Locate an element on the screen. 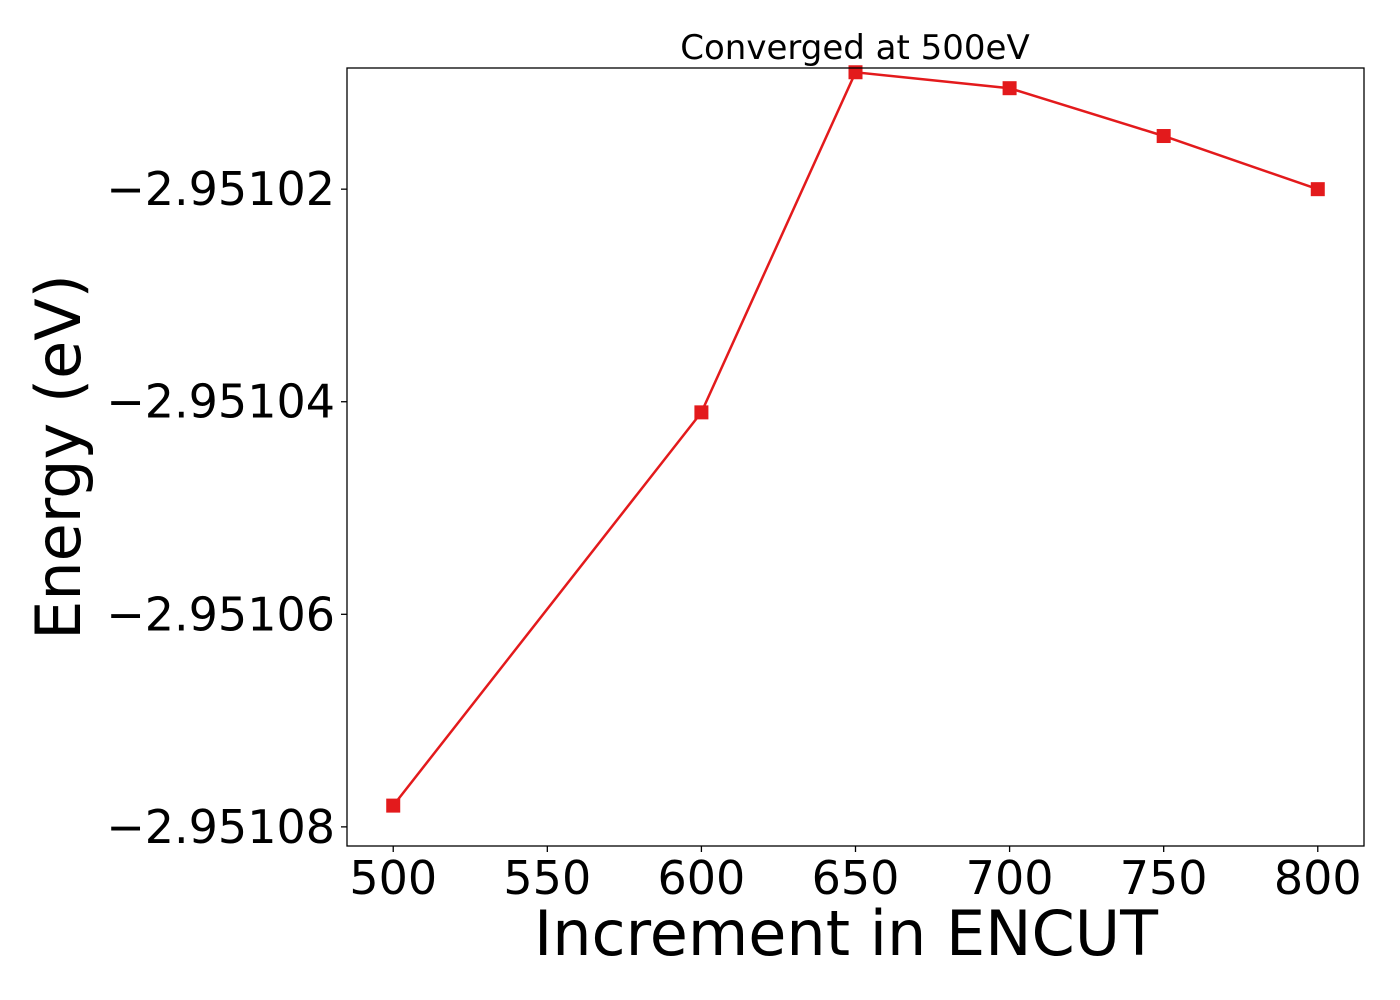 This screenshot has height=1000, width=1400. x-tick-label: 800 is located at coordinates (1318, 878).